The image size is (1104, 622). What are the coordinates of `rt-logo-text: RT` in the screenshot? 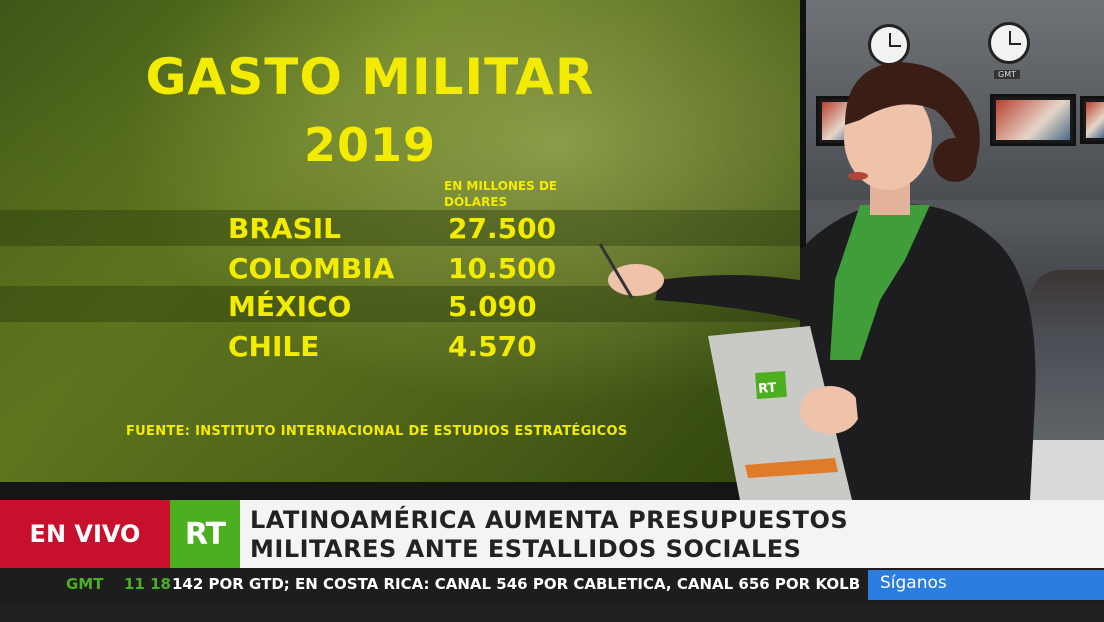 It's located at (205, 534).